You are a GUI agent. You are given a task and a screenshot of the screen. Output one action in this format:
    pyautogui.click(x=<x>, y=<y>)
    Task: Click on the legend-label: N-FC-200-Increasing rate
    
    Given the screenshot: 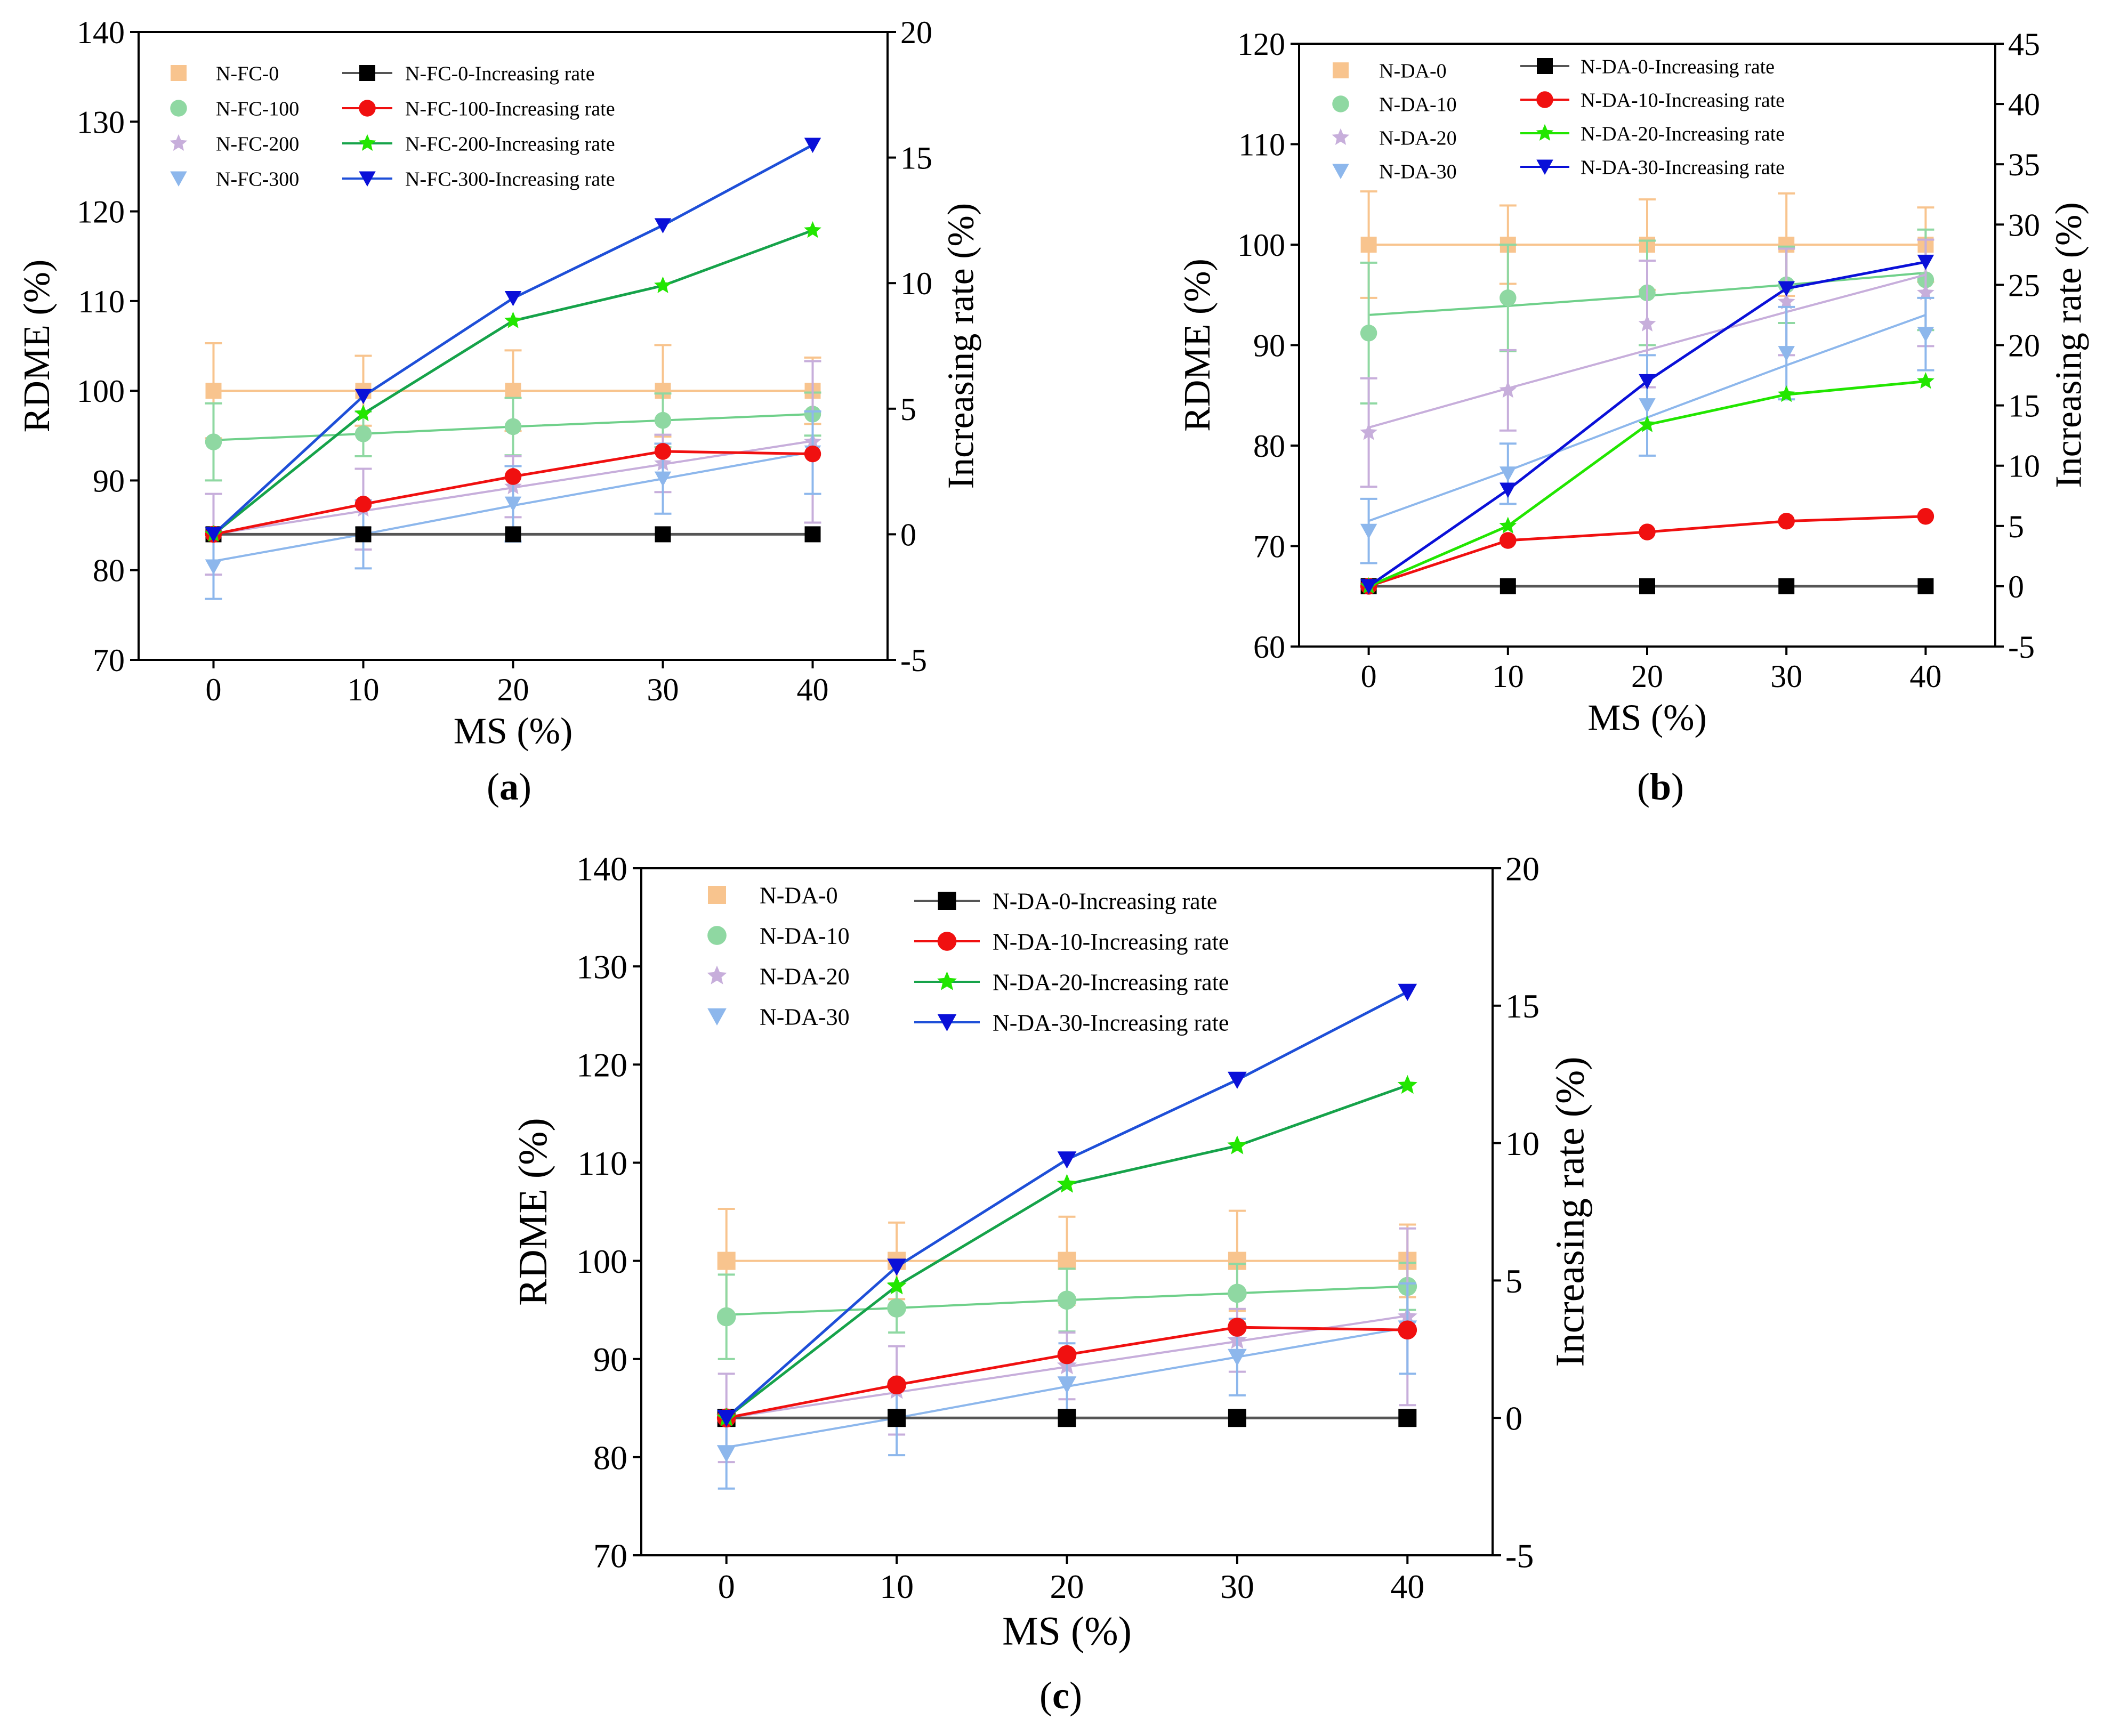 What is the action you would take?
    pyautogui.click(x=510, y=144)
    